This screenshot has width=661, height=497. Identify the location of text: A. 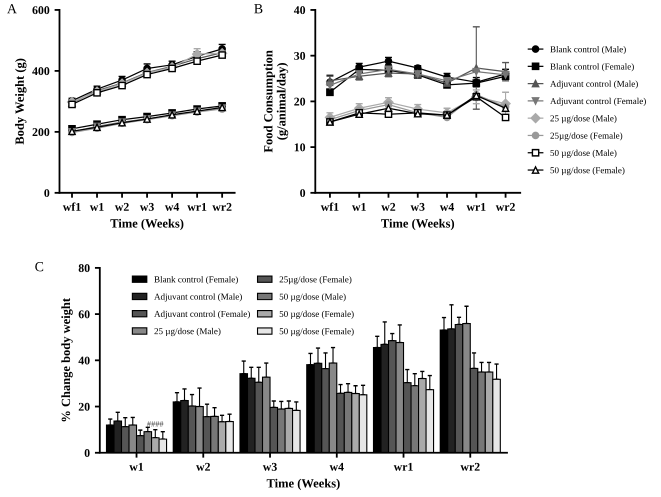
(12, 9).